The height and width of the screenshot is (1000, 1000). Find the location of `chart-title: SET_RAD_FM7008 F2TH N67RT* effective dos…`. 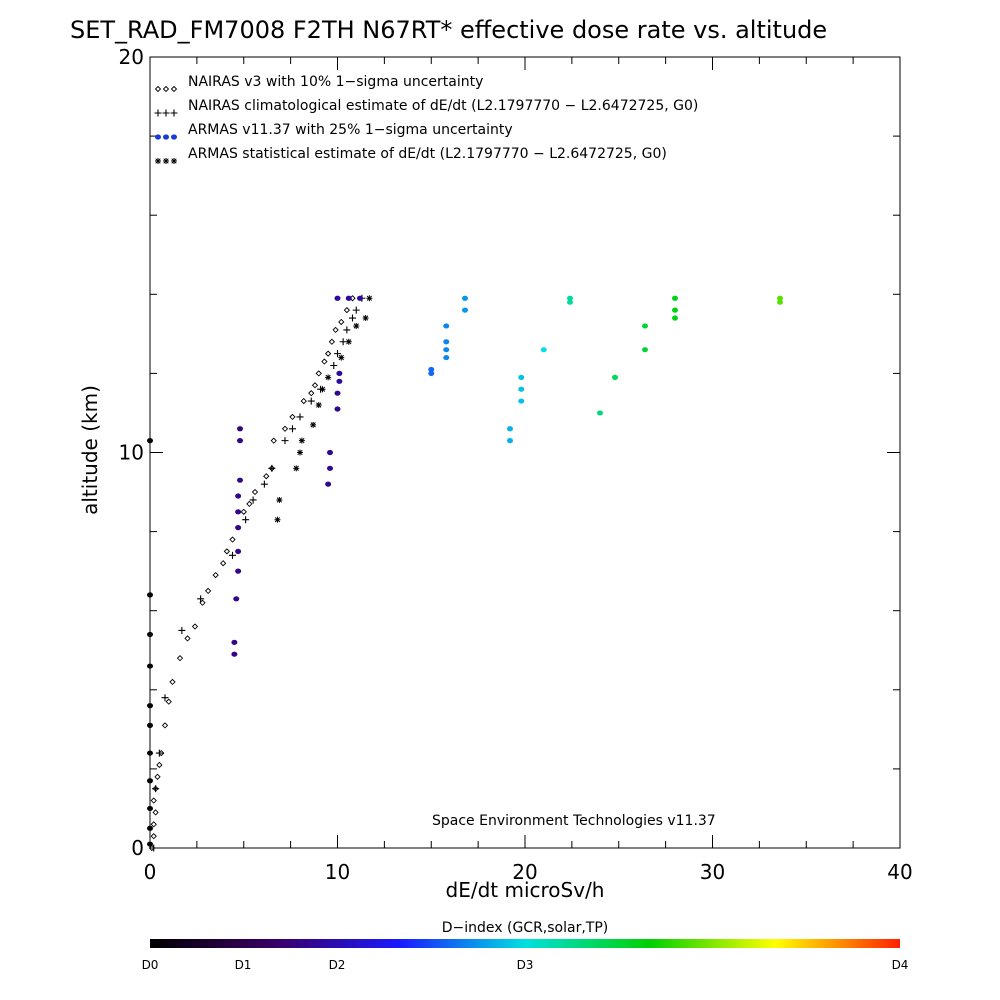

chart-title: SET_RAD_FM7008 F2TH N67RT* effective dos… is located at coordinates (448, 30).